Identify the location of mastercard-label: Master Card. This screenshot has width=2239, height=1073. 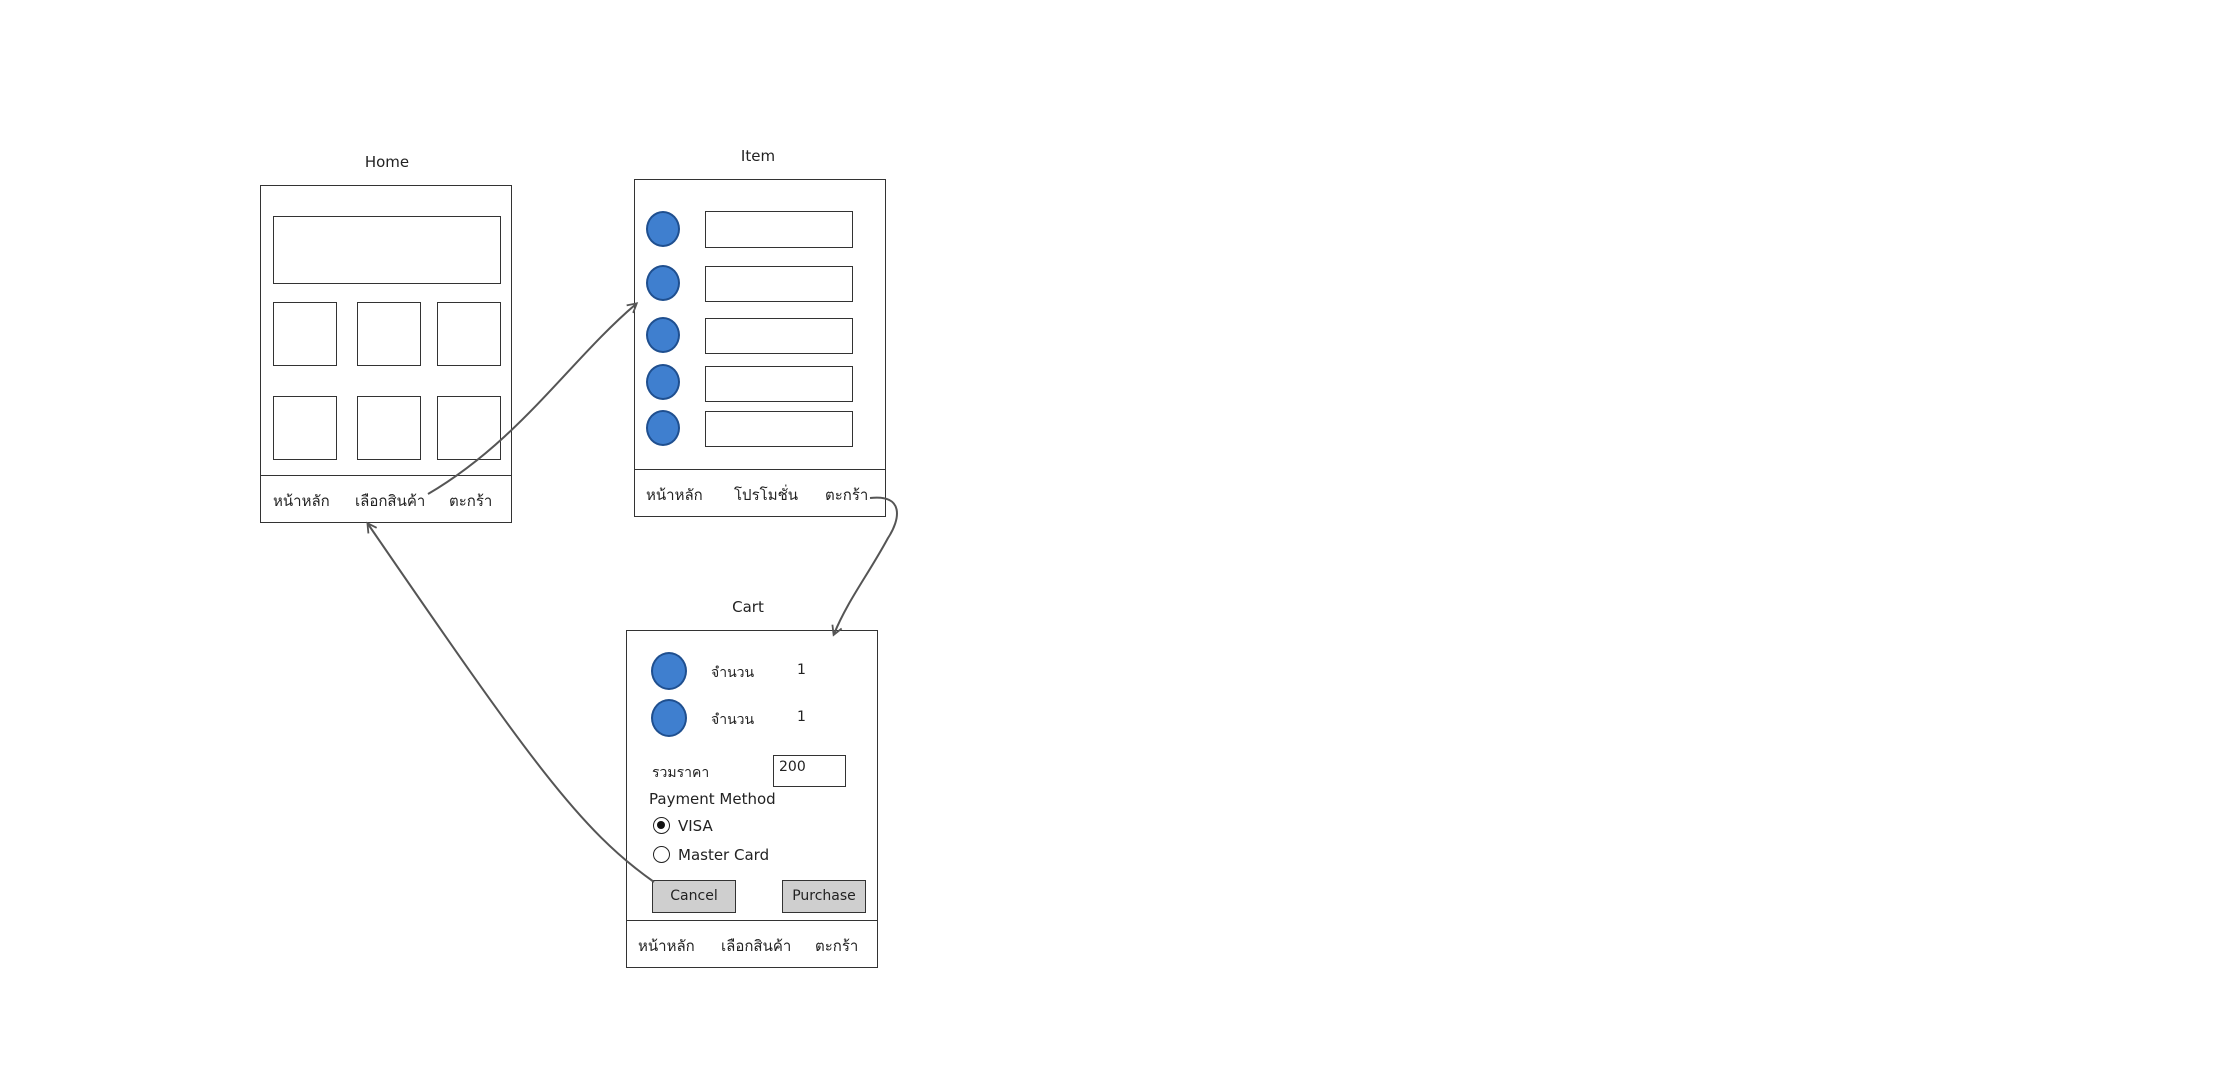
(724, 855).